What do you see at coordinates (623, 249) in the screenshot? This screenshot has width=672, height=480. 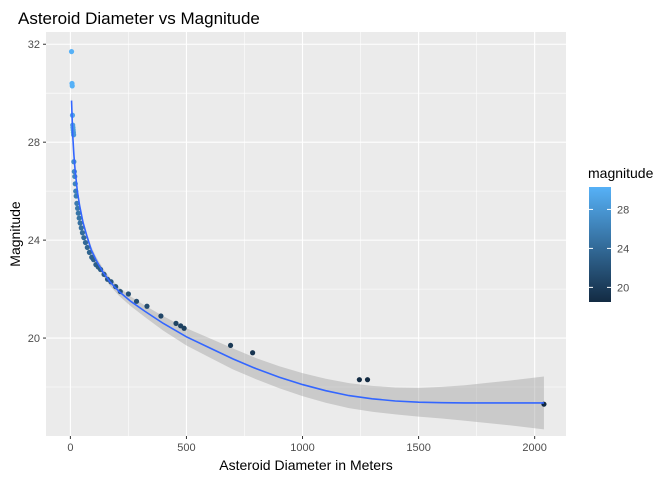 I see `legend-tick-label: 24` at bounding box center [623, 249].